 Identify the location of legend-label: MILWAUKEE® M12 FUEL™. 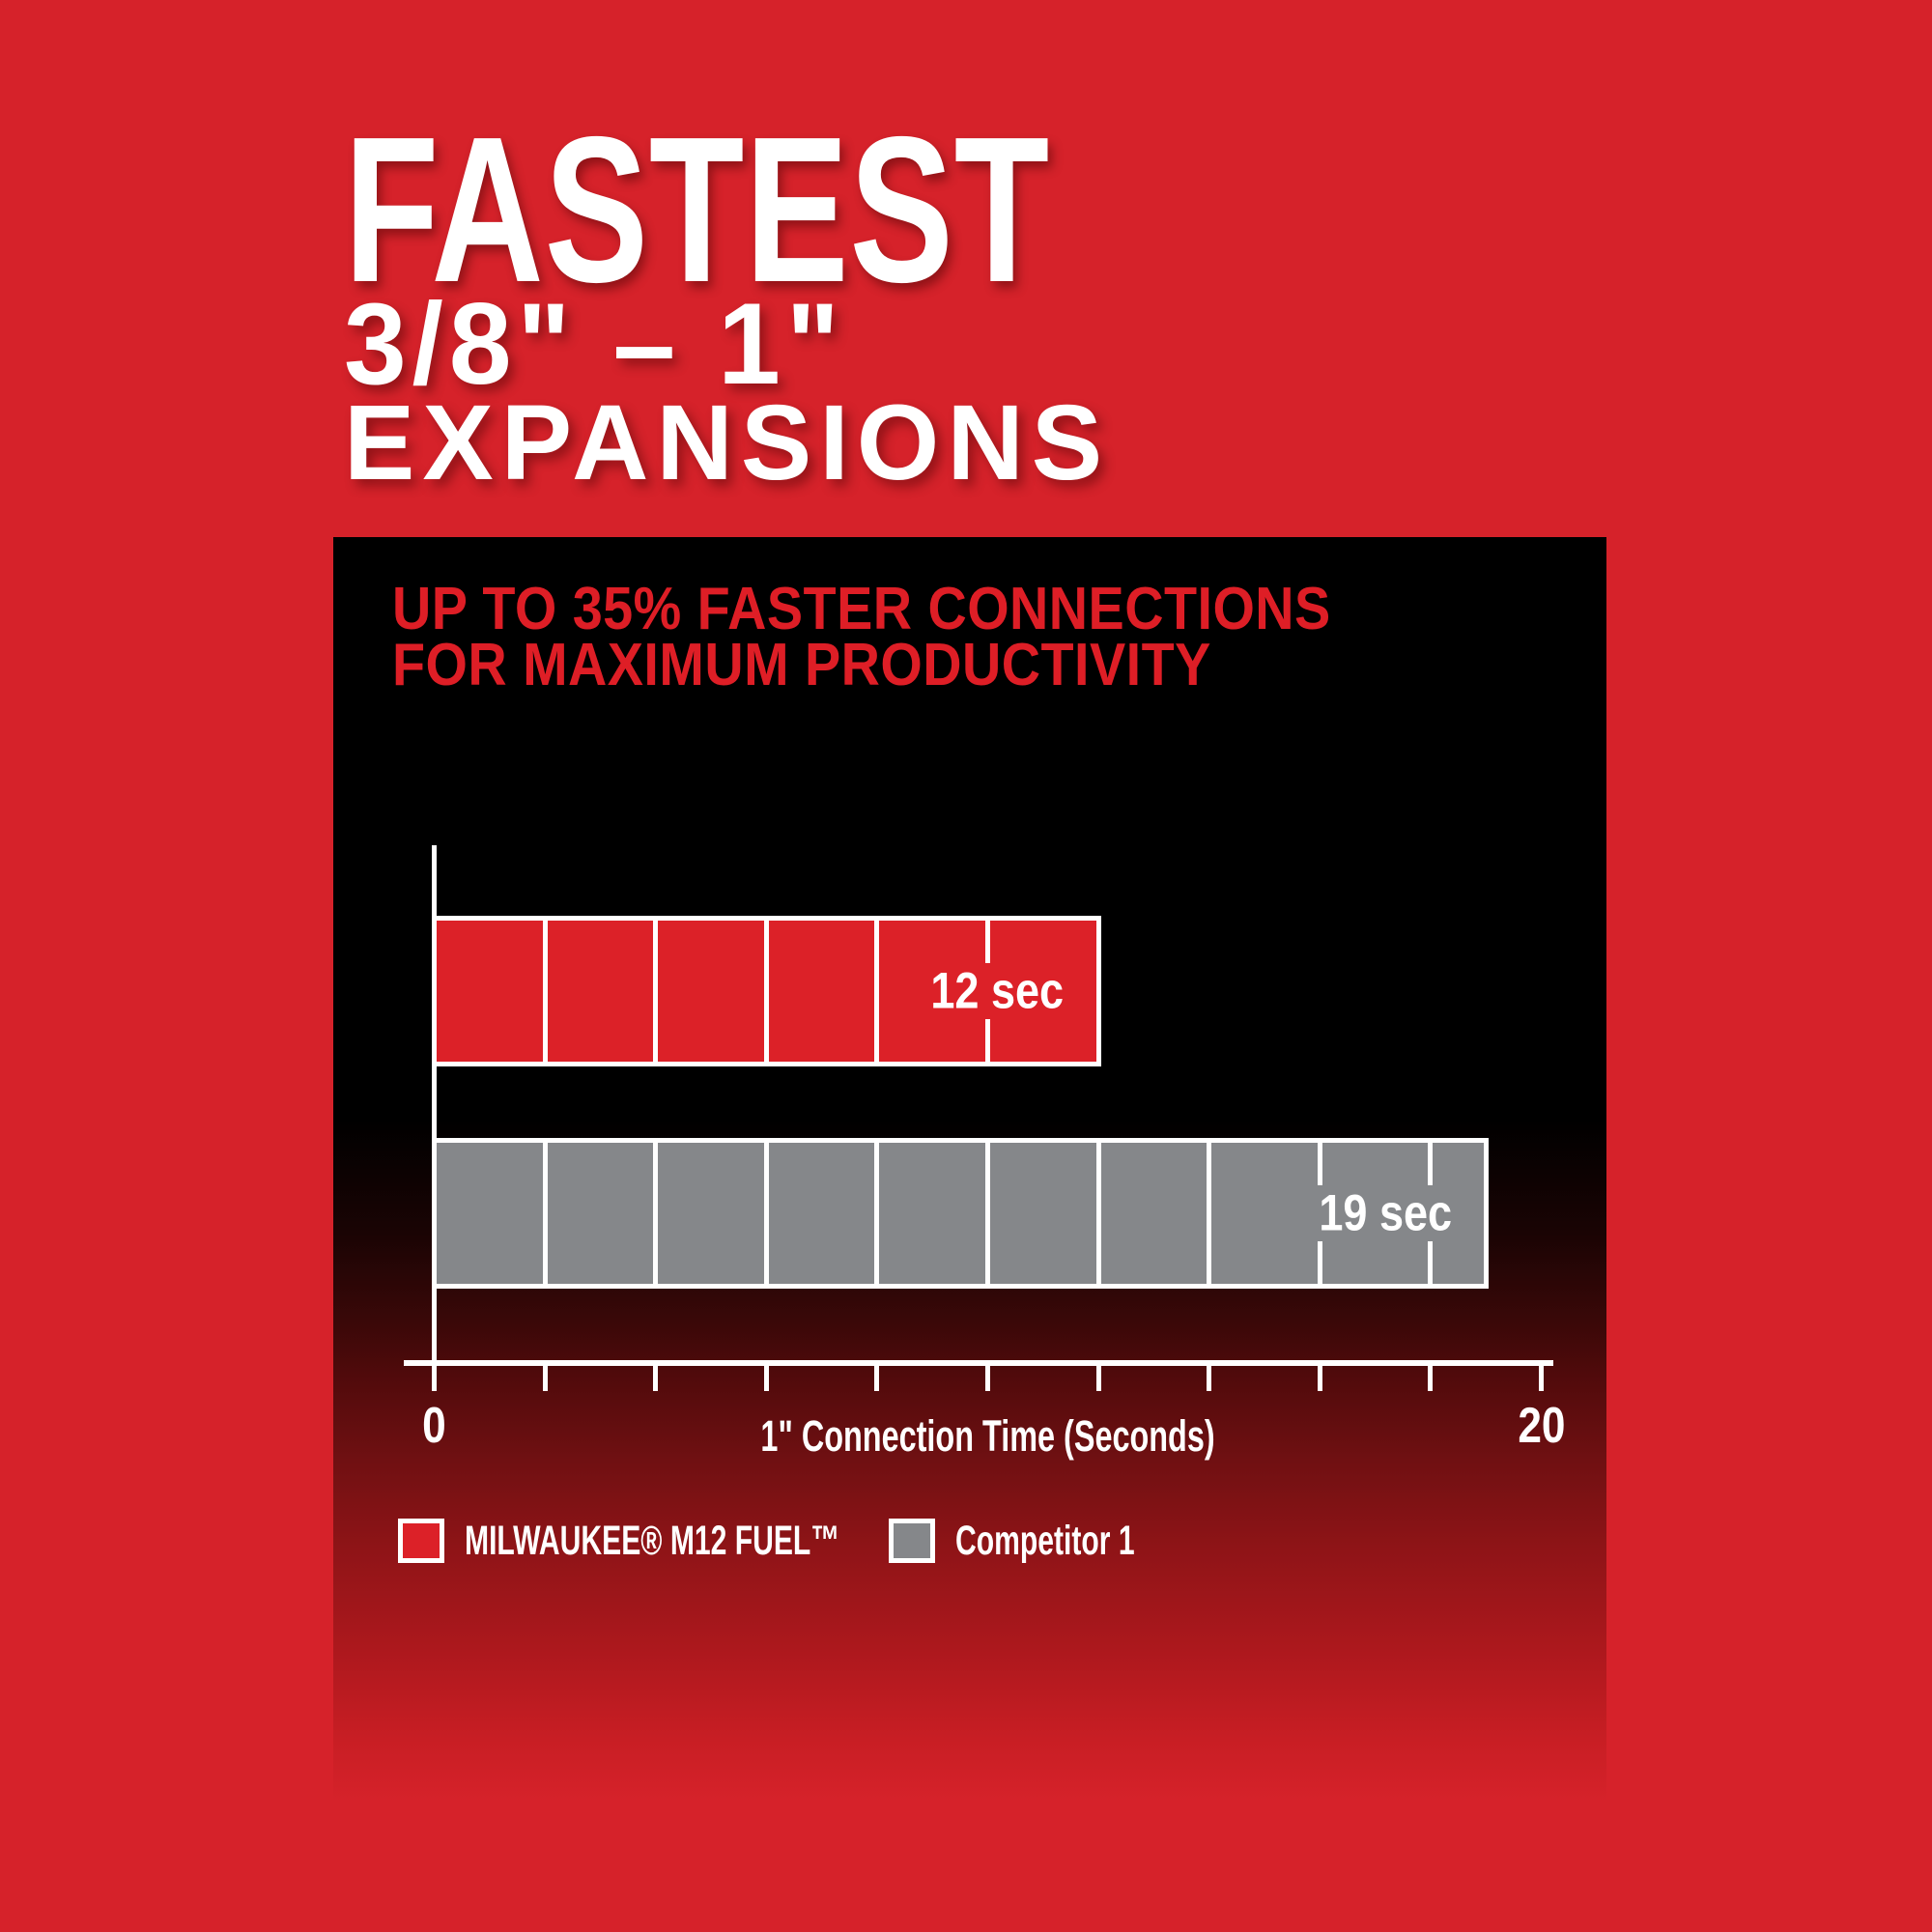
(652, 1540).